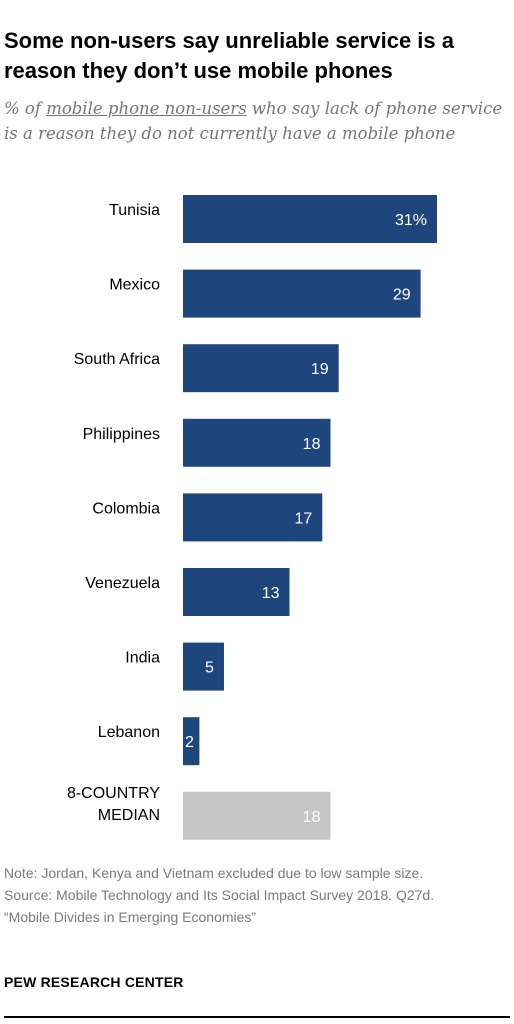  I want to click on category-label: India, so click(142, 658).